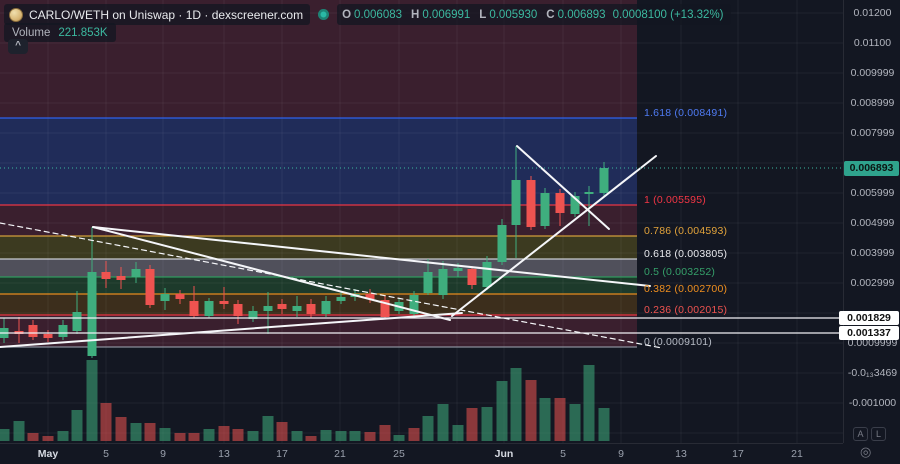 The height and width of the screenshot is (464, 900). Describe the element at coordinates (16, 14) in the screenshot. I see `token-icon` at that location.